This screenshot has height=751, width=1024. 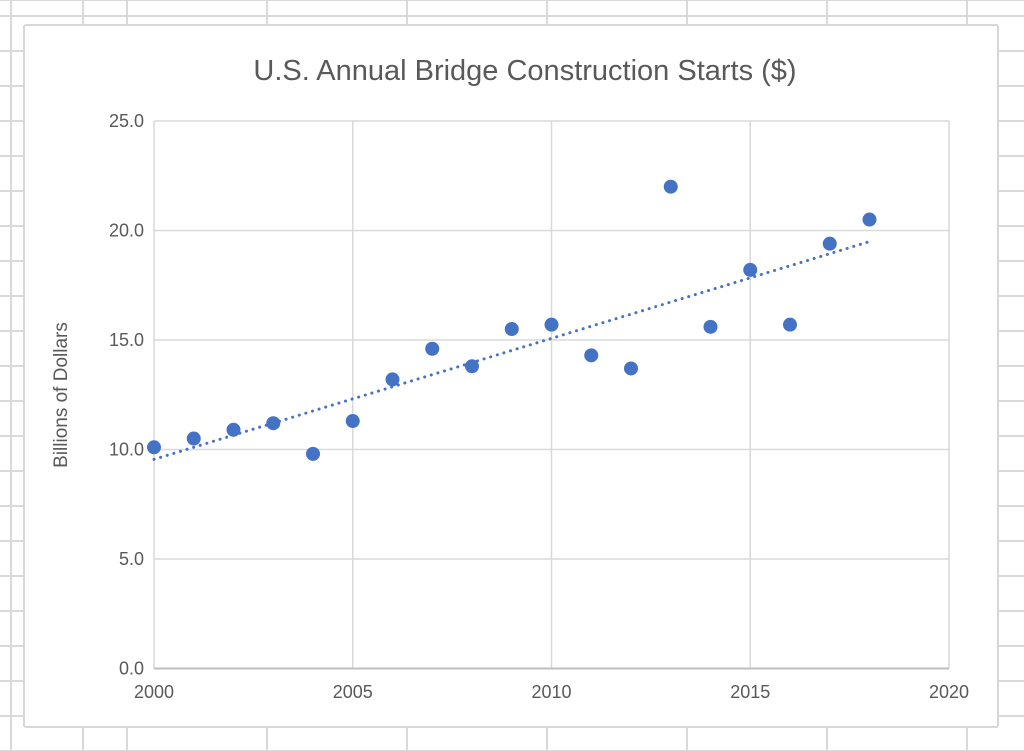 I want to click on data-point-2018, so click(x=869, y=219).